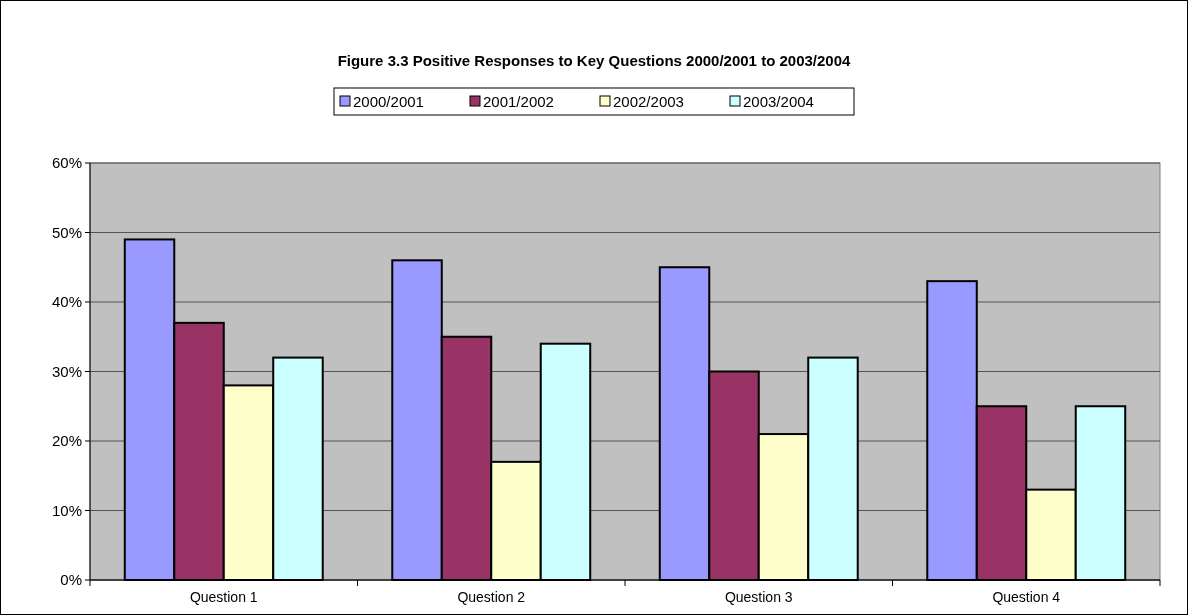  What do you see at coordinates (491, 597) in the screenshot?
I see `x-tick-label: Question 2` at bounding box center [491, 597].